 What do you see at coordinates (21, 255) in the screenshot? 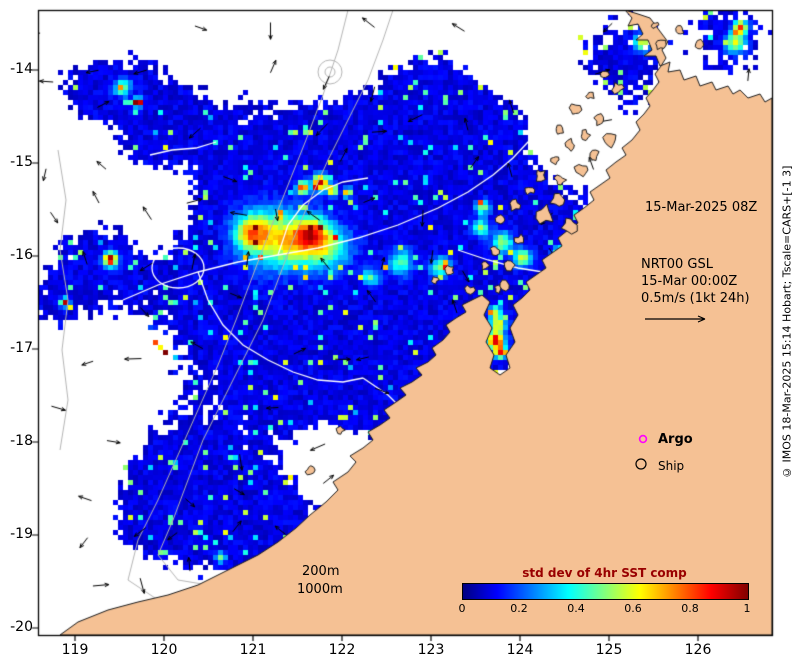
I see `y-axis-tick-label: -16` at bounding box center [21, 255].